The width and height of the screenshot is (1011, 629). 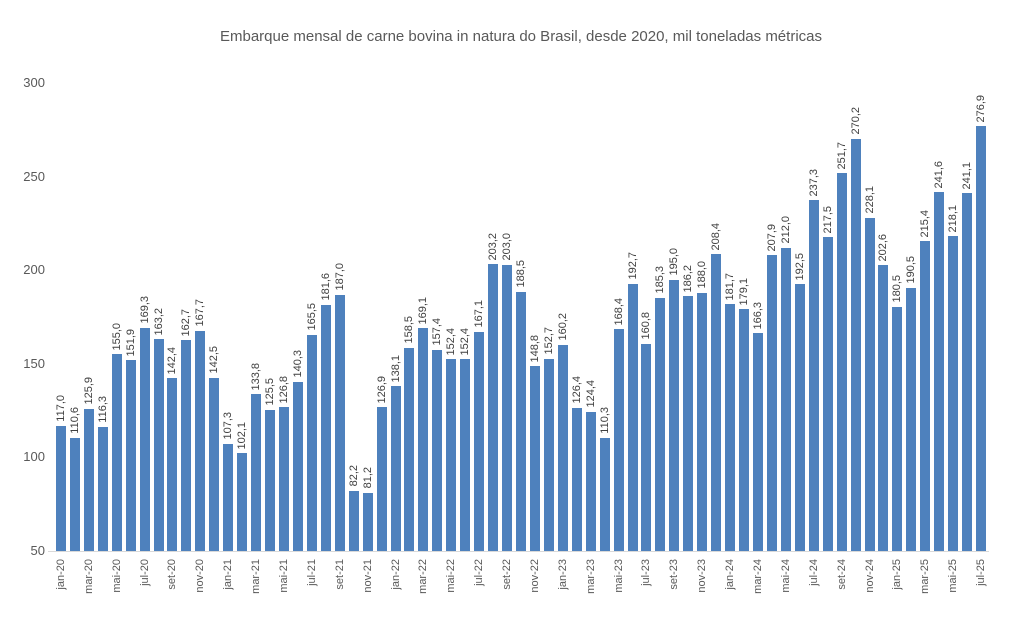 What do you see at coordinates (953, 576) in the screenshot?
I see `x-tick-label: mai-25` at bounding box center [953, 576].